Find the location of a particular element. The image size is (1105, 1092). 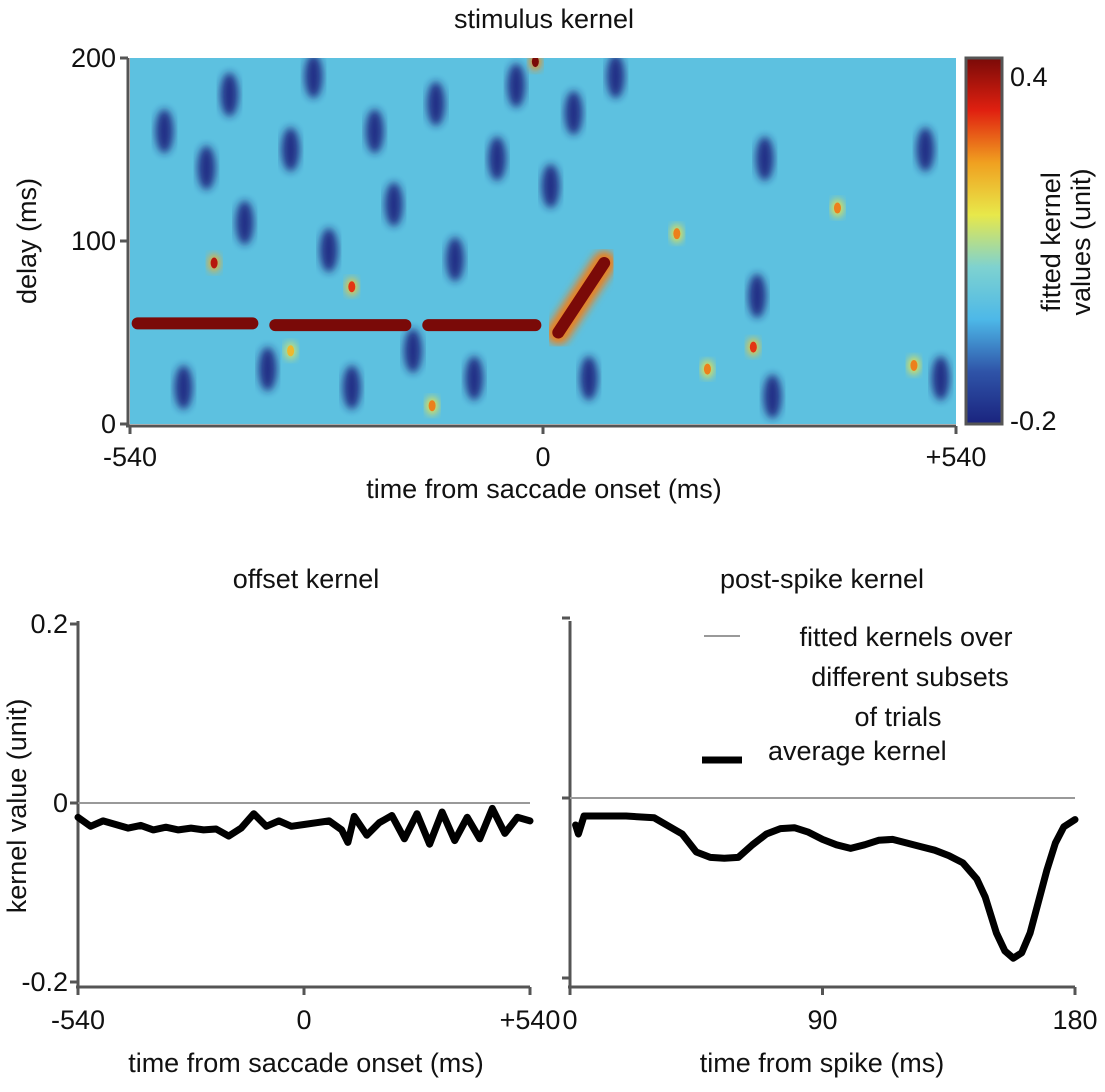

legend-item-average: average kernel is located at coordinates (857, 751).